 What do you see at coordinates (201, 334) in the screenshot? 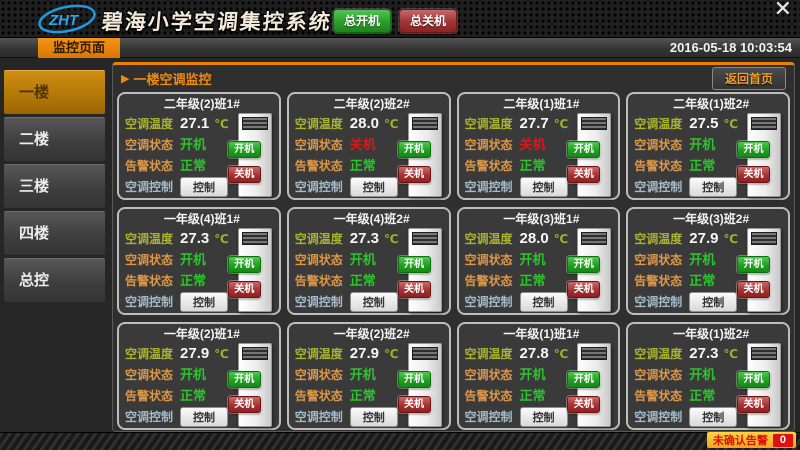
I see `unit-name: 一年级(2)班1#` at bounding box center [201, 334].